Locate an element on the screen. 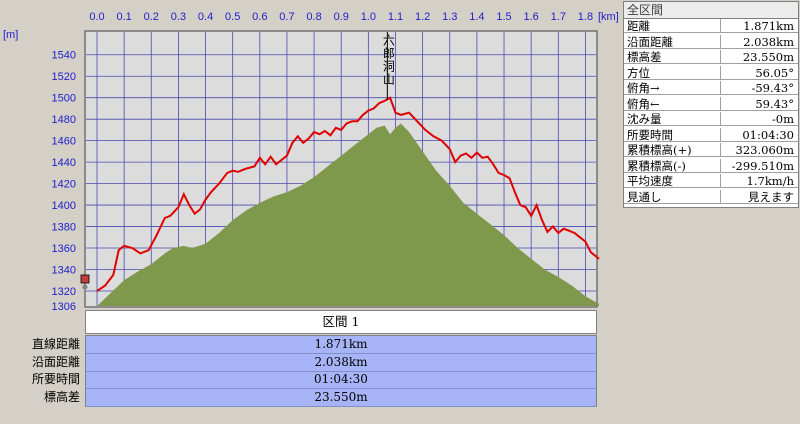 Image resolution: width=800 pixels, height=424 pixels. y-tick-label: 1360 is located at coordinates (64, 249).